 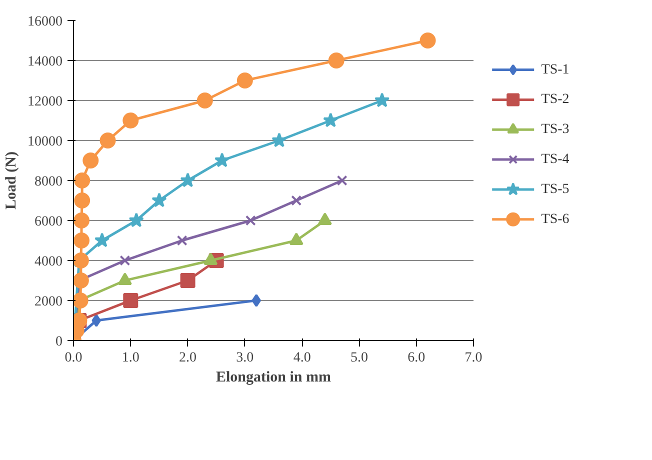 I want to click on legend-label: TS-1, so click(x=555, y=70).